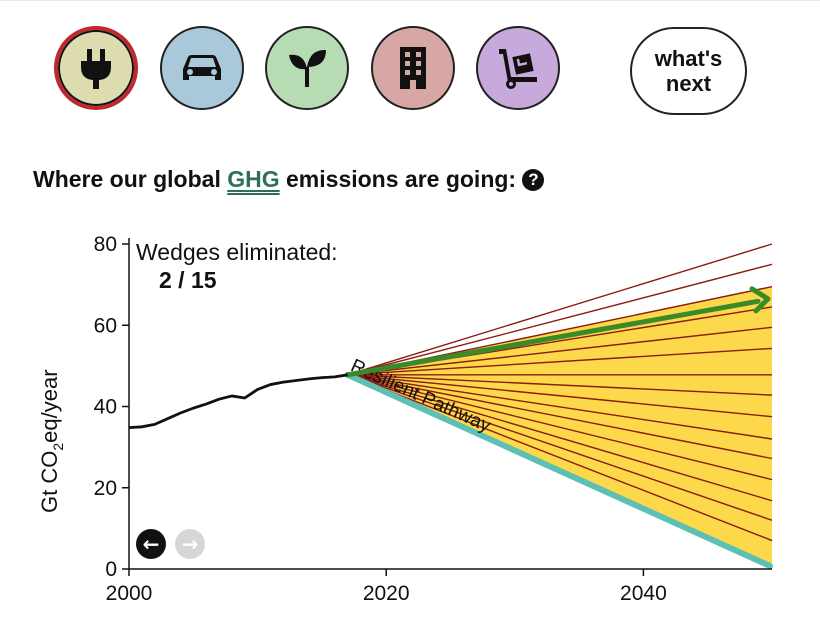  I want to click on plug-icon, so click(96, 68).